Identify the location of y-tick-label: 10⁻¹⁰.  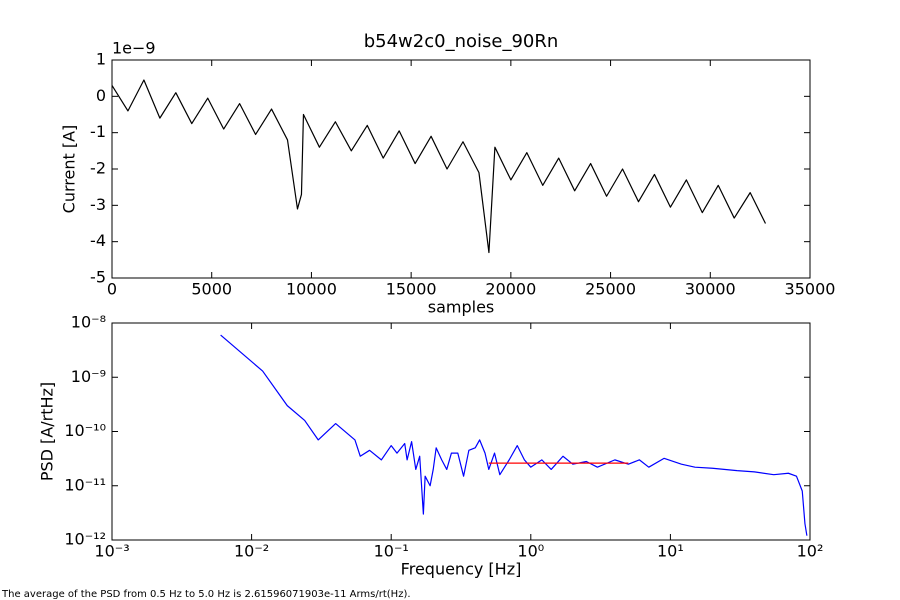
(85, 430).